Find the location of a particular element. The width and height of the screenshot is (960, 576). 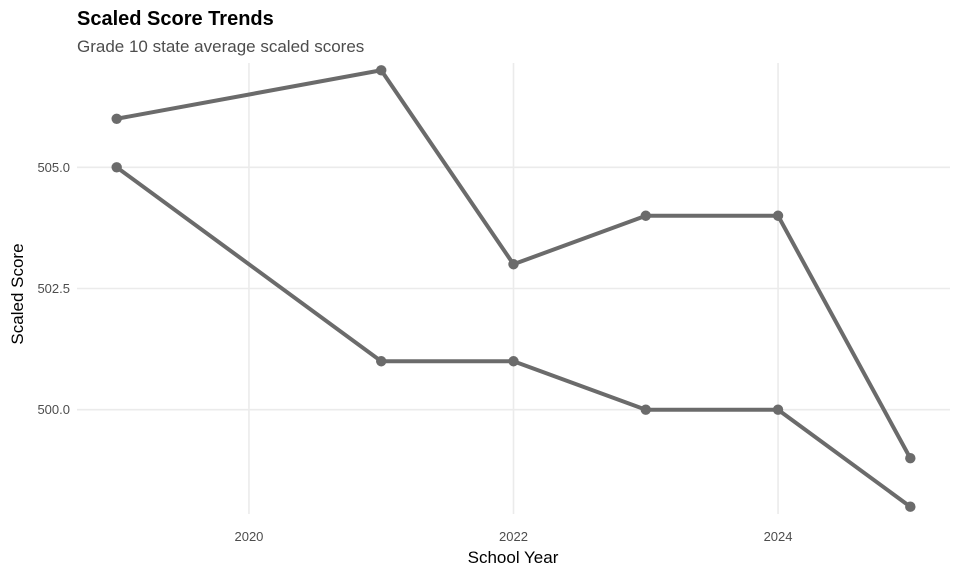

chart-title: Scaled Score Trends is located at coordinates (175, 19).